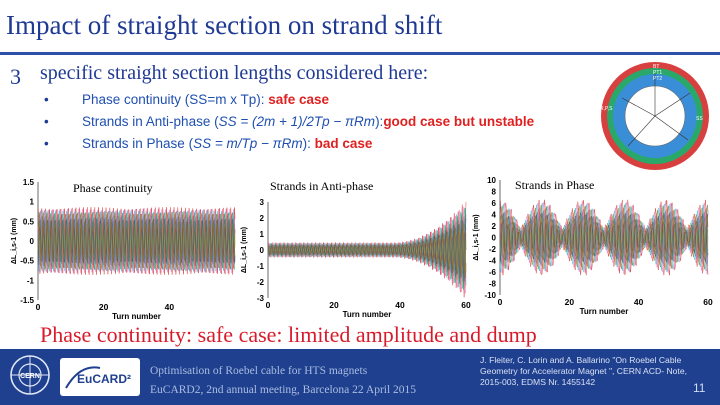 The width and height of the screenshot is (720, 405). Describe the element at coordinates (555, 185) in the screenshot. I see `chart-title-in-phase: Strands in Phase` at that location.